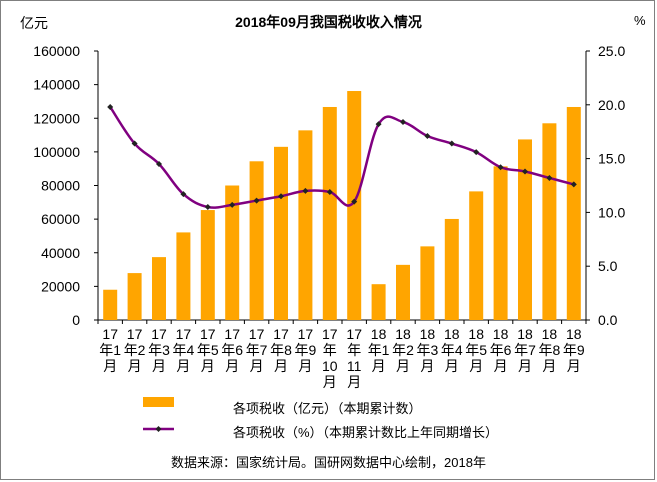  I want to click on legend-bar-label: 各项税收（亿元）（本期累计数）, so click(327, 408).